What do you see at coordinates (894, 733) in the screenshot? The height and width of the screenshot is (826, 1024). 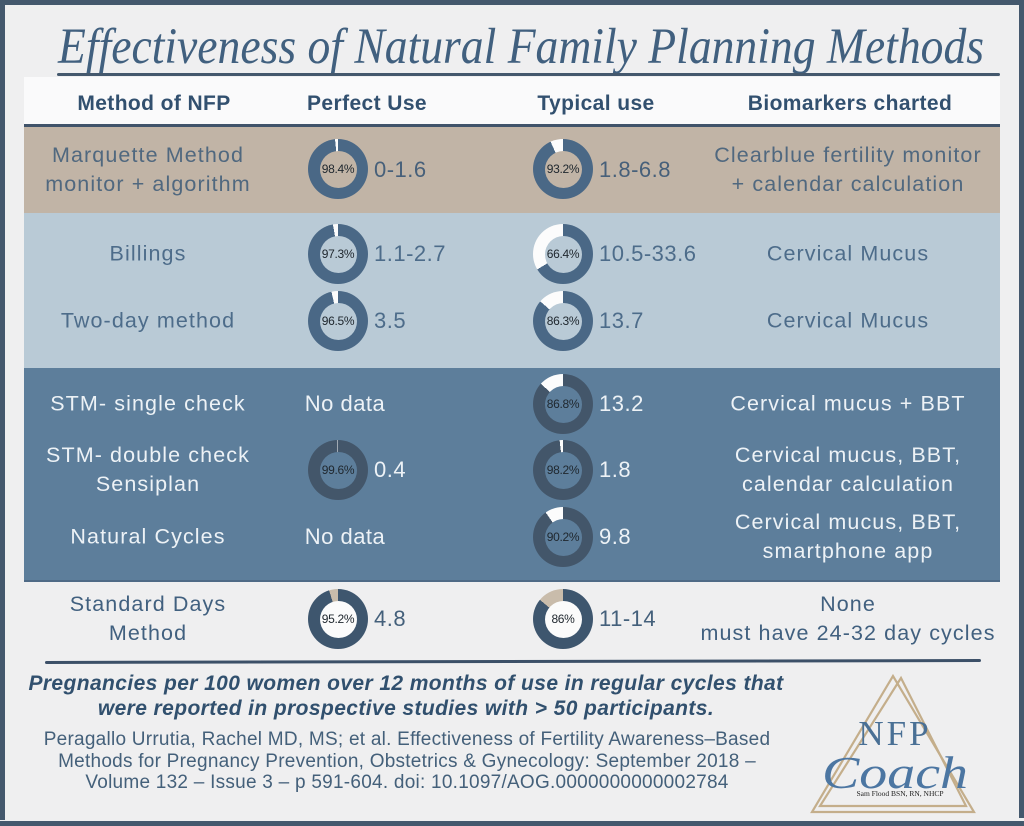 I see `svg-text: NFP` at bounding box center [894, 733].